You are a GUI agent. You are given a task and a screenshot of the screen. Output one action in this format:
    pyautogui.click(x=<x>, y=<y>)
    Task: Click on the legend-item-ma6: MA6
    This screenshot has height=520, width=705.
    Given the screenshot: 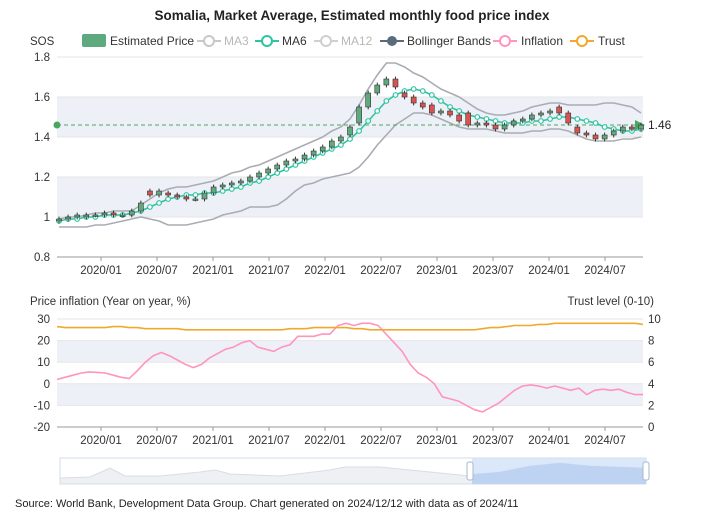 What is the action you would take?
    pyautogui.click(x=281, y=41)
    